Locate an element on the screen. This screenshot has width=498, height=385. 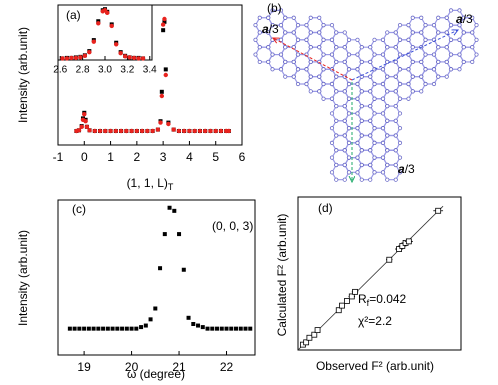
x-tick-label: 4 is located at coordinates (189, 157).